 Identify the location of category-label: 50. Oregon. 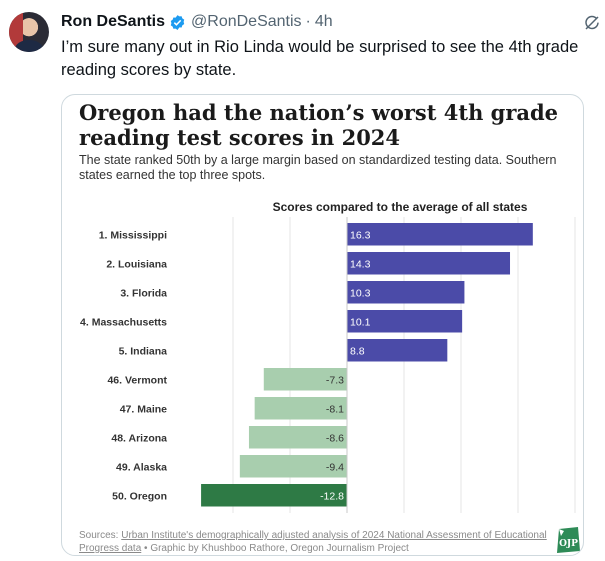
(139, 496).